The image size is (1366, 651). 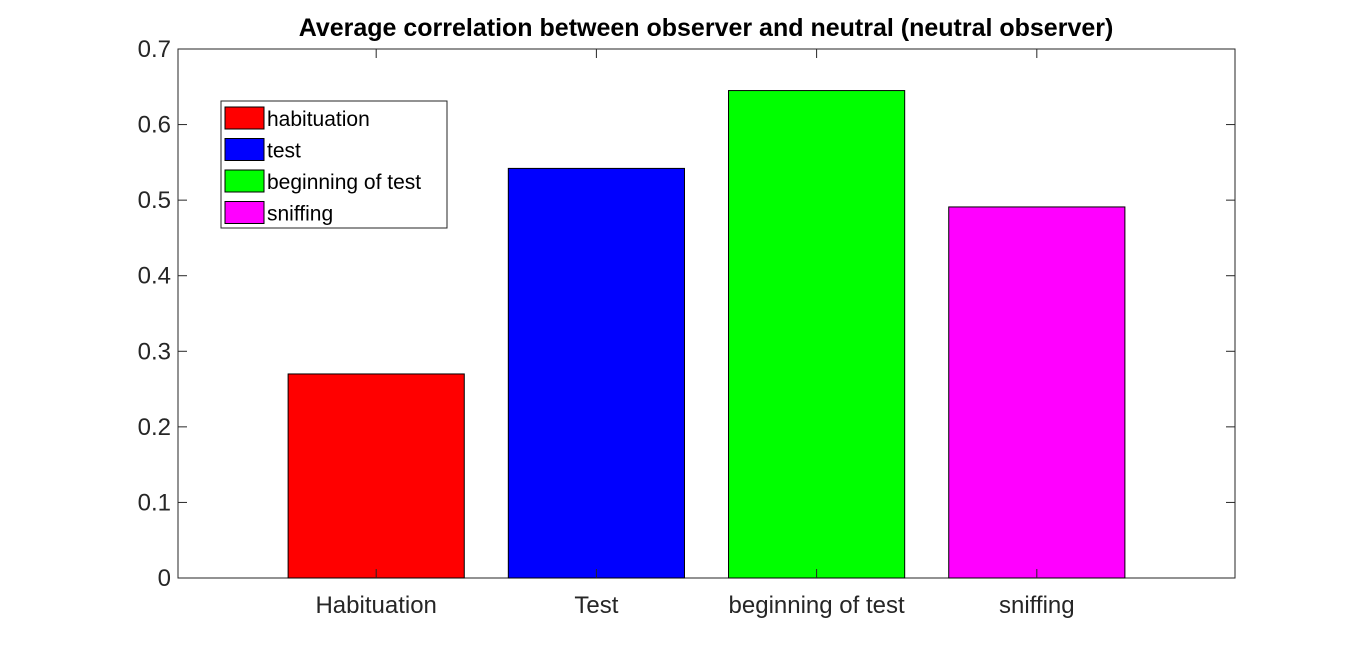 I want to click on legend-label: test, so click(x=284, y=151).